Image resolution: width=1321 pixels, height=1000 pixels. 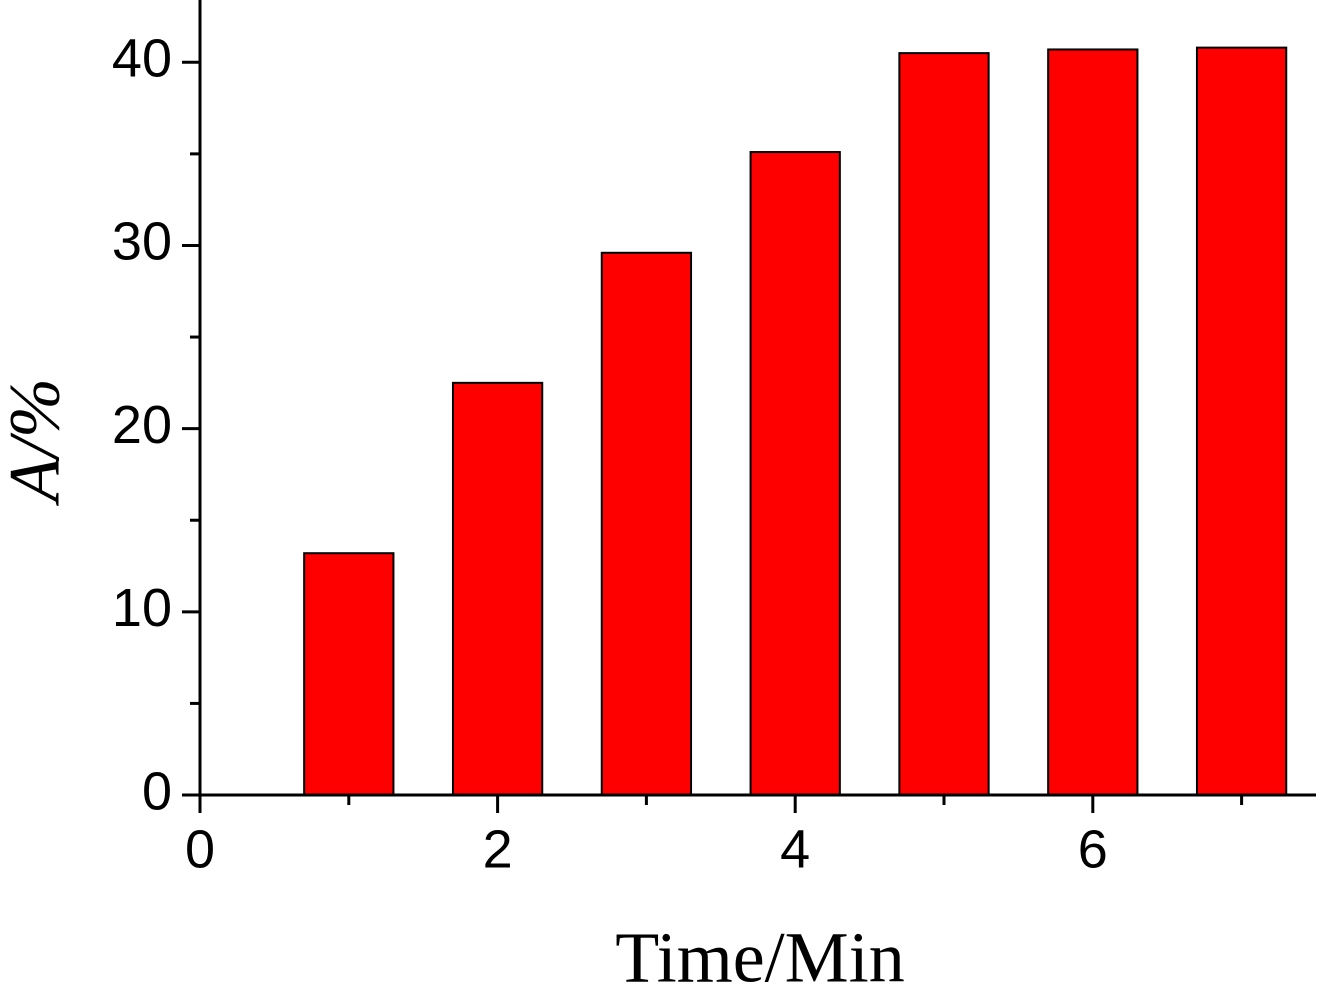 What do you see at coordinates (142, 608) in the screenshot?
I see `y-tick-label: 10` at bounding box center [142, 608].